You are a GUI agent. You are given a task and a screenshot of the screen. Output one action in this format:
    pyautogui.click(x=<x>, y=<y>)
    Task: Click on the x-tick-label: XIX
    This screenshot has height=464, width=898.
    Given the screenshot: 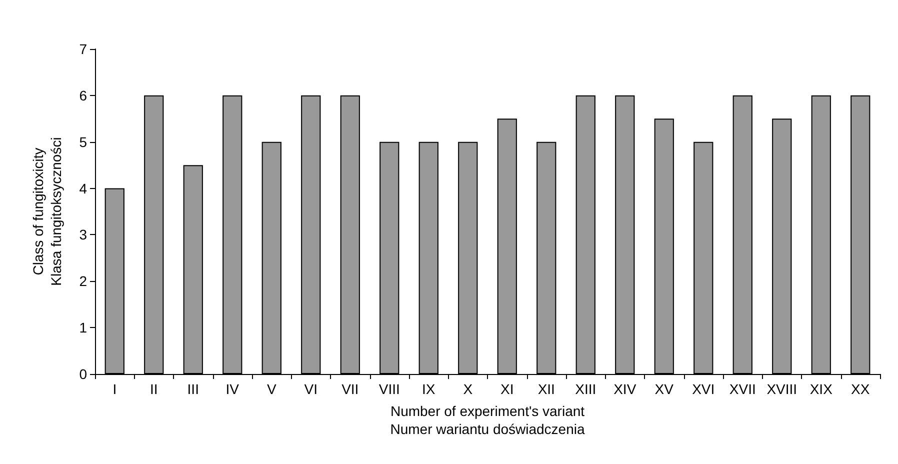 What is the action you would take?
    pyautogui.click(x=822, y=389)
    